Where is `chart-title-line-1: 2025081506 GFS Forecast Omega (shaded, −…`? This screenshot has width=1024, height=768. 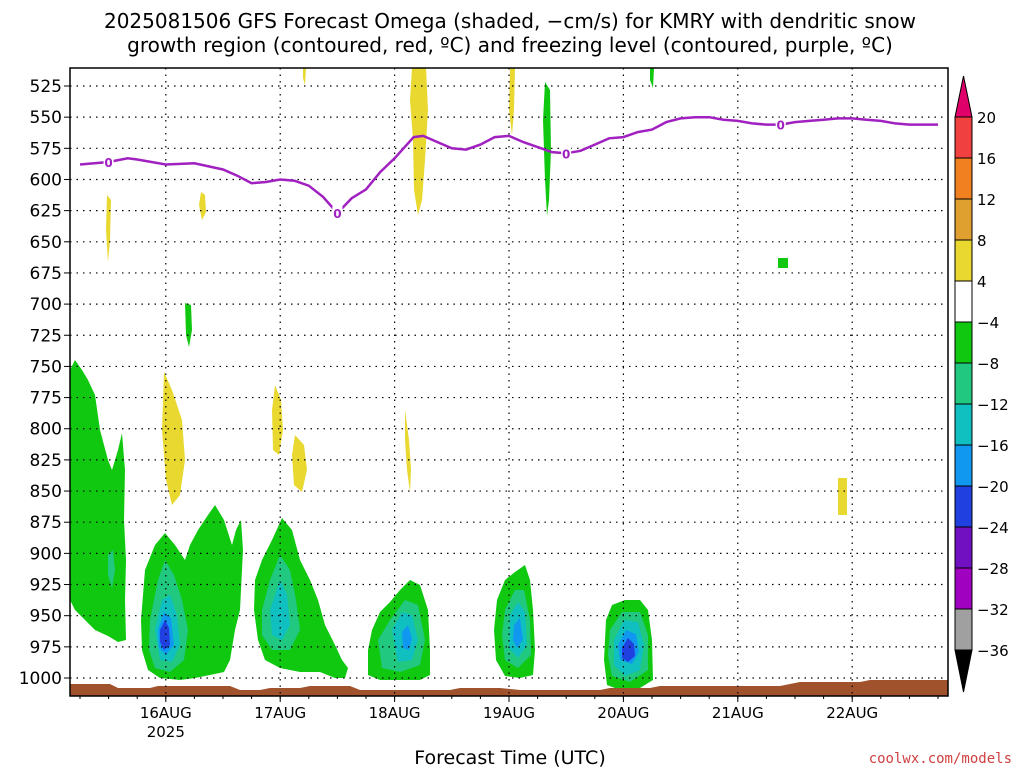
chart-title-line-1: 2025081506 GFS Forecast Omega (shaded, −… is located at coordinates (510, 21).